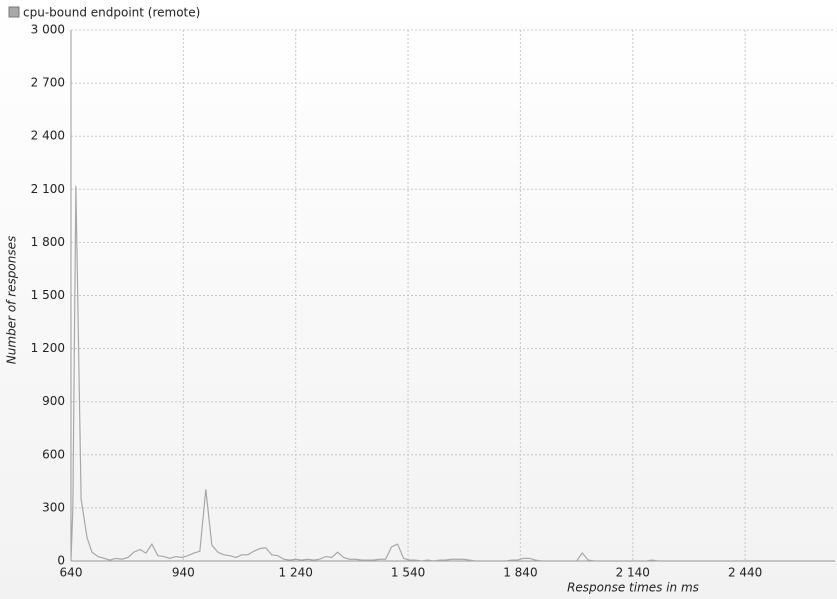 This screenshot has width=837, height=599. What do you see at coordinates (520, 573) in the screenshot?
I see `x-tick-label: 1 840` at bounding box center [520, 573].